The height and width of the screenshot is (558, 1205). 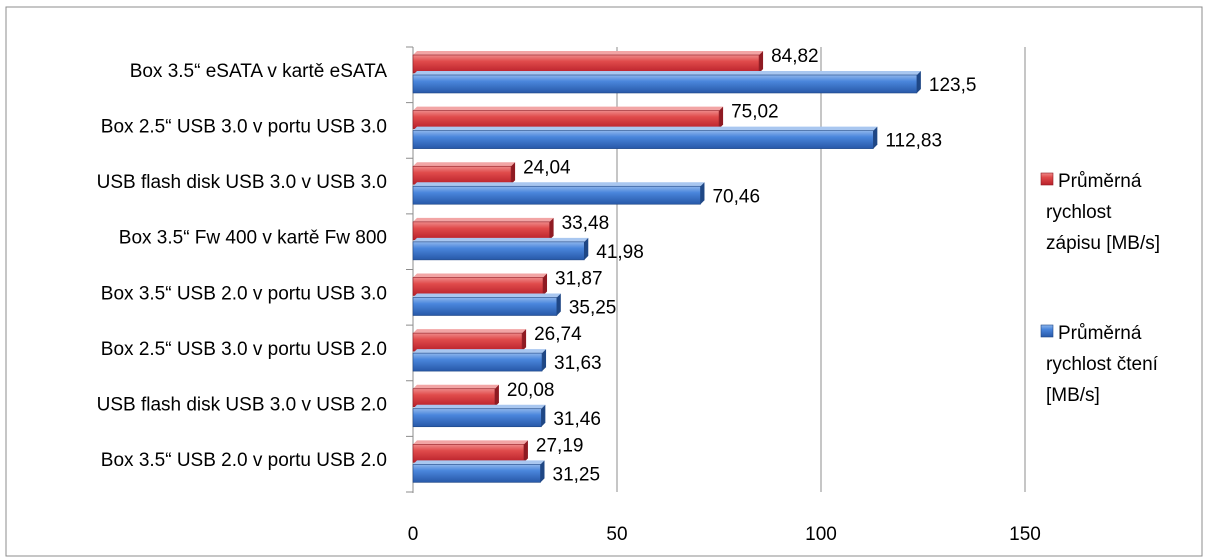 What do you see at coordinates (577, 474) in the screenshot?
I see `data-label: 31,25` at bounding box center [577, 474].